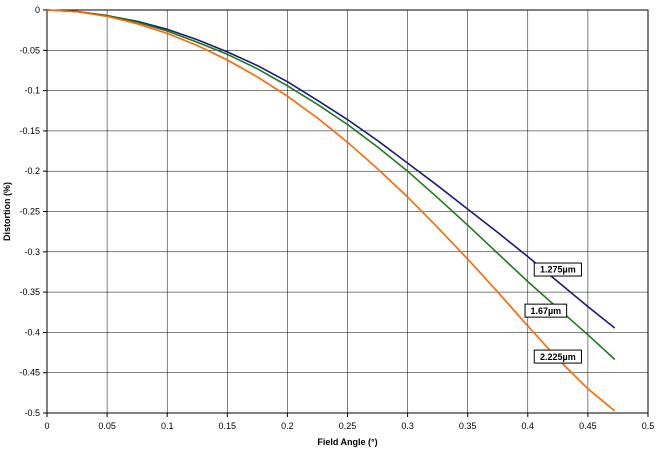  I want to click on y-tick-label: -0.2, so click(32, 171).